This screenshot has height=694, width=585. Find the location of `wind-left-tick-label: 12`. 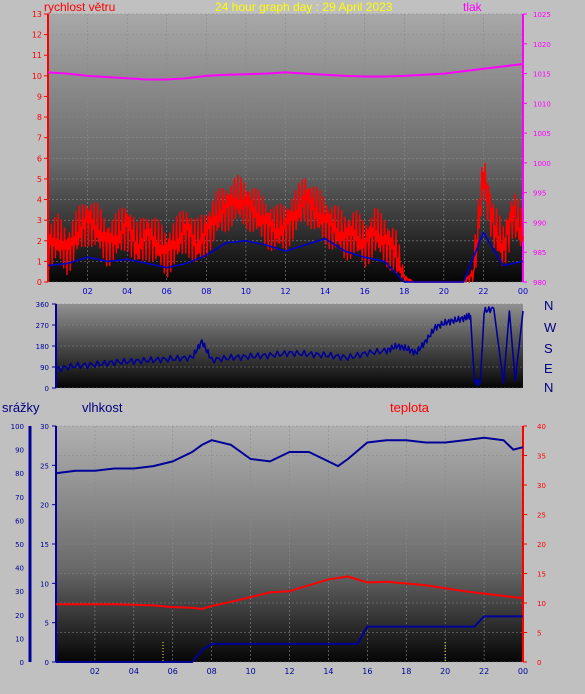

wind-left-tick-label: 12 is located at coordinates (37, 35).